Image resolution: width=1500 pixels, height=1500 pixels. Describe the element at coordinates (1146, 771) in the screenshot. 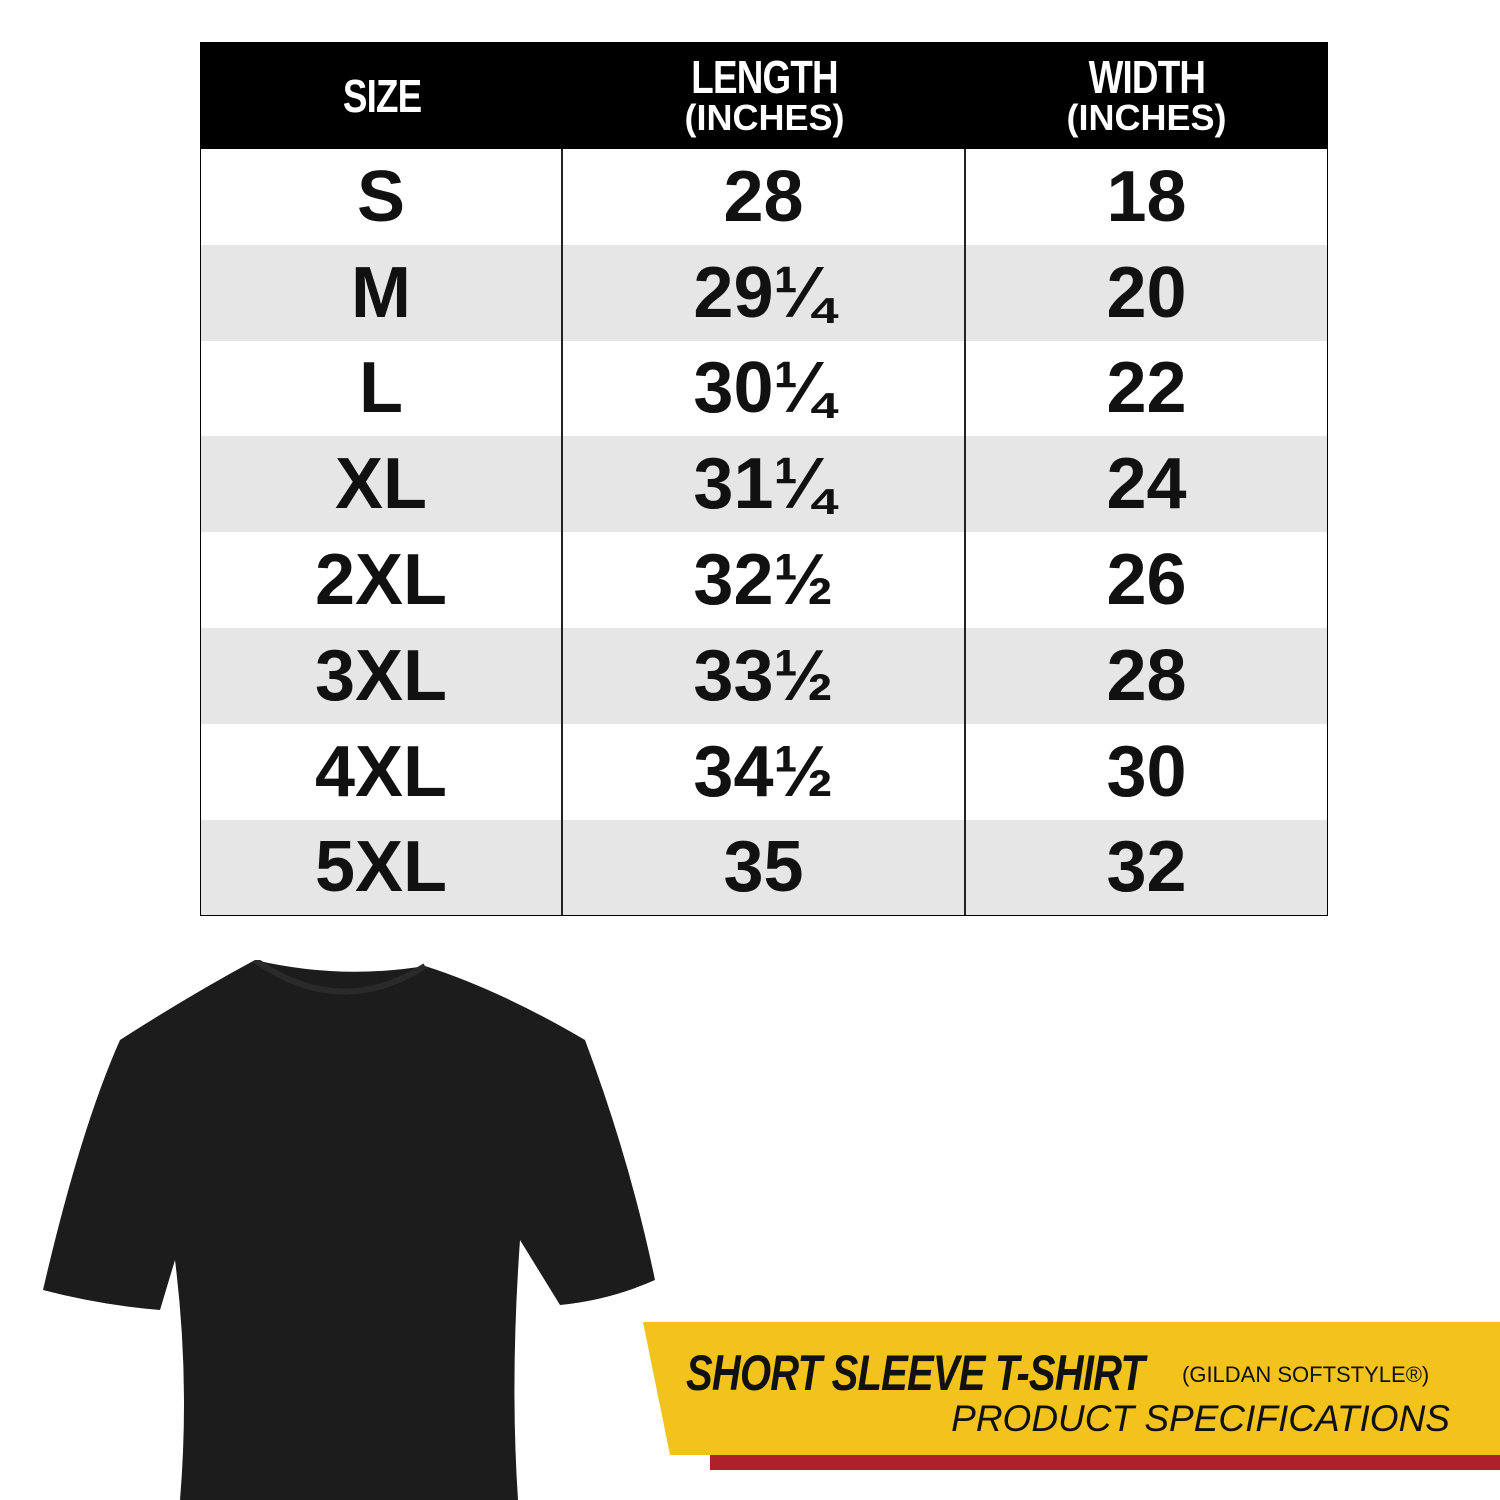

I see `width-cell: 30` at that location.